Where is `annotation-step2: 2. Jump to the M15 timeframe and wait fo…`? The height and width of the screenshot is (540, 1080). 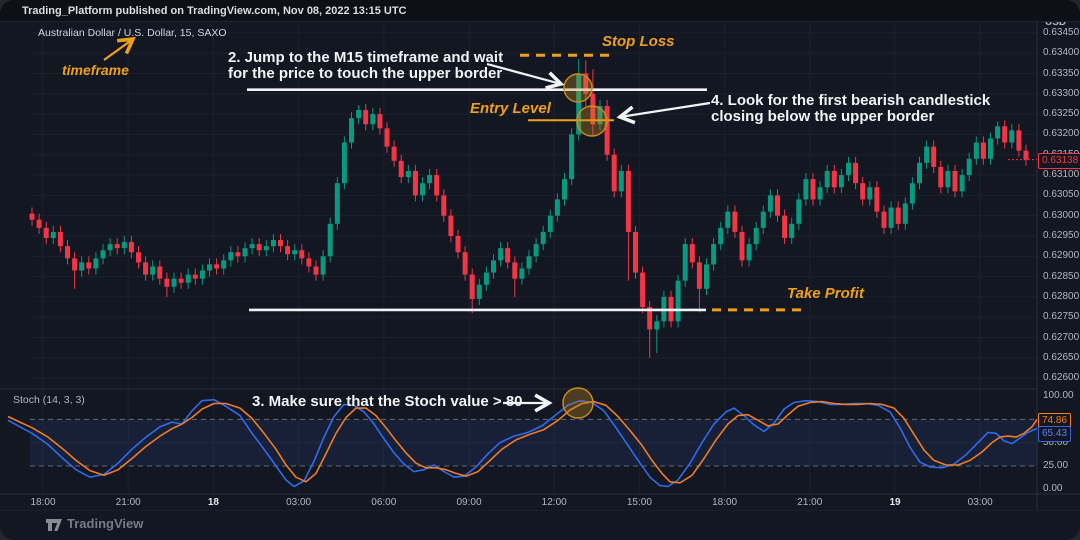
annotation-step2: 2. Jump to the M15 timeframe and wait fo… is located at coordinates (366, 65).